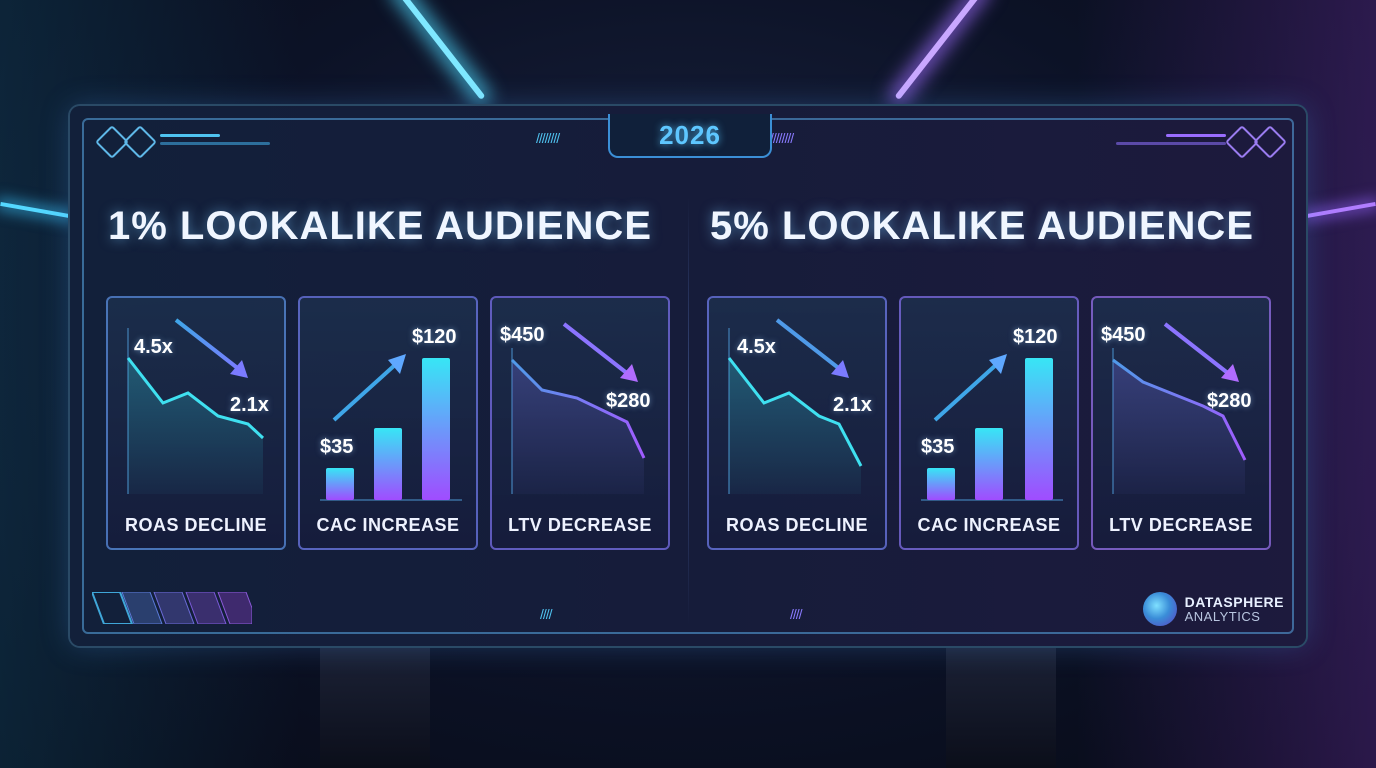 This screenshot has width=1376, height=768. What do you see at coordinates (1001, 707) in the screenshot?
I see `display-stand-right` at bounding box center [1001, 707].